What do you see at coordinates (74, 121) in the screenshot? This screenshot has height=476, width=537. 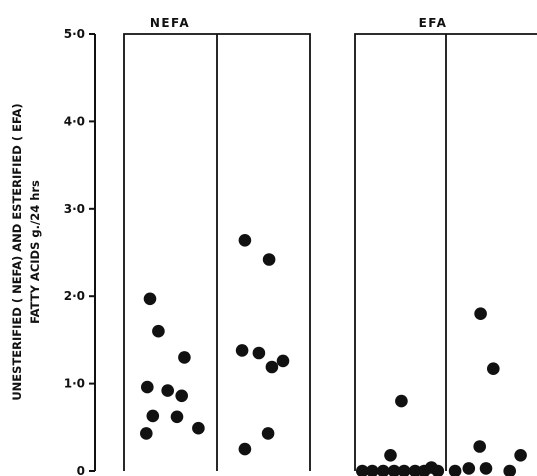 I see `y-tick-label: 4·0` at bounding box center [74, 121].